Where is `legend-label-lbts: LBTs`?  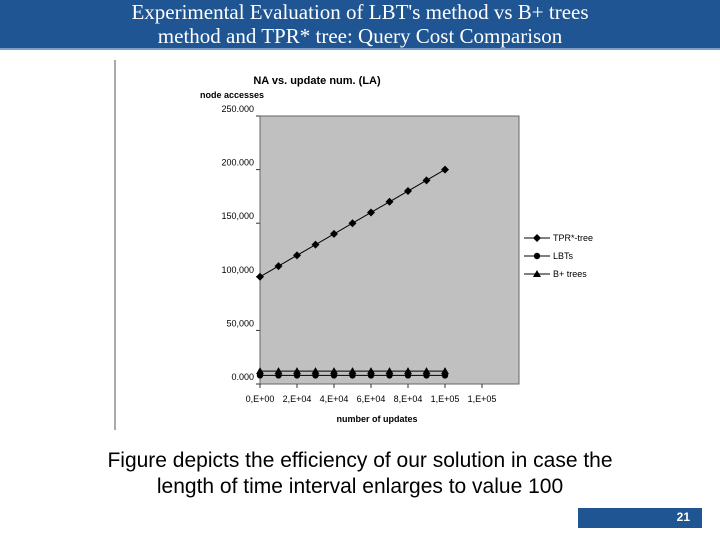
legend-label-lbts: LBTs is located at coordinates (563, 256).